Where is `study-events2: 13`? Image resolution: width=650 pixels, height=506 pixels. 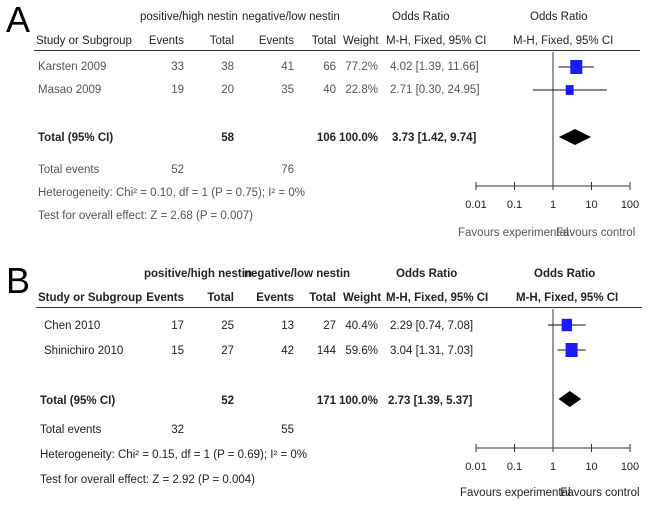
study-events2: 13 is located at coordinates (287, 326).